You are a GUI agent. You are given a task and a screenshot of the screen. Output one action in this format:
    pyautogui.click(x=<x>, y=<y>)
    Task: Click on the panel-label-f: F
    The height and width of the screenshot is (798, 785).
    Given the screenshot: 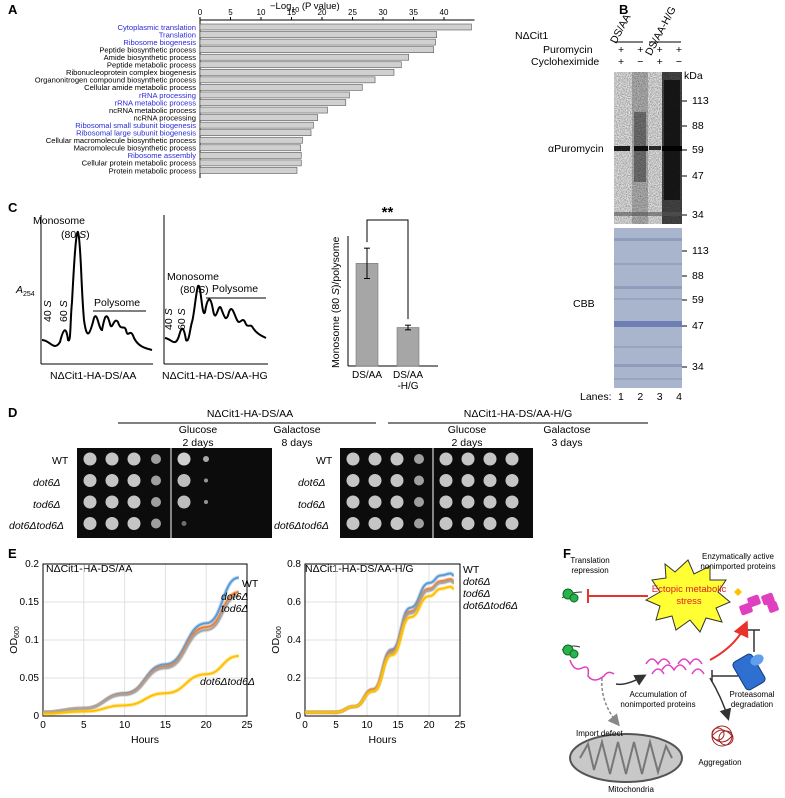 What is the action you would take?
    pyautogui.click(x=567, y=553)
    